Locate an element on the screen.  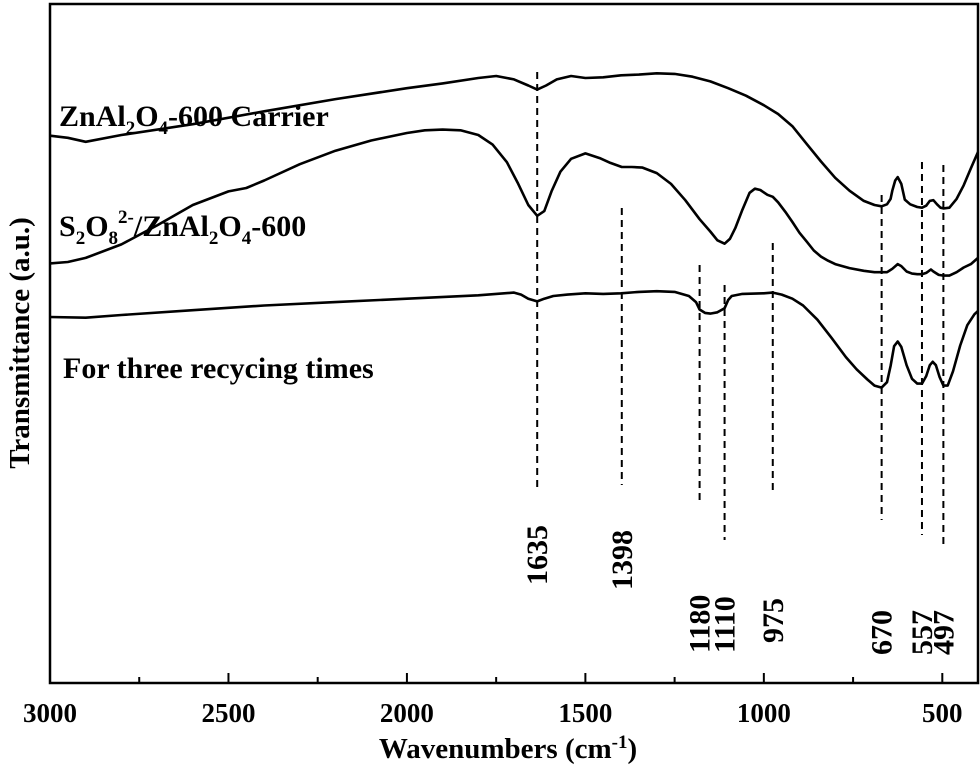
peak-label-1635: 1635 is located at coordinates (537, 555).